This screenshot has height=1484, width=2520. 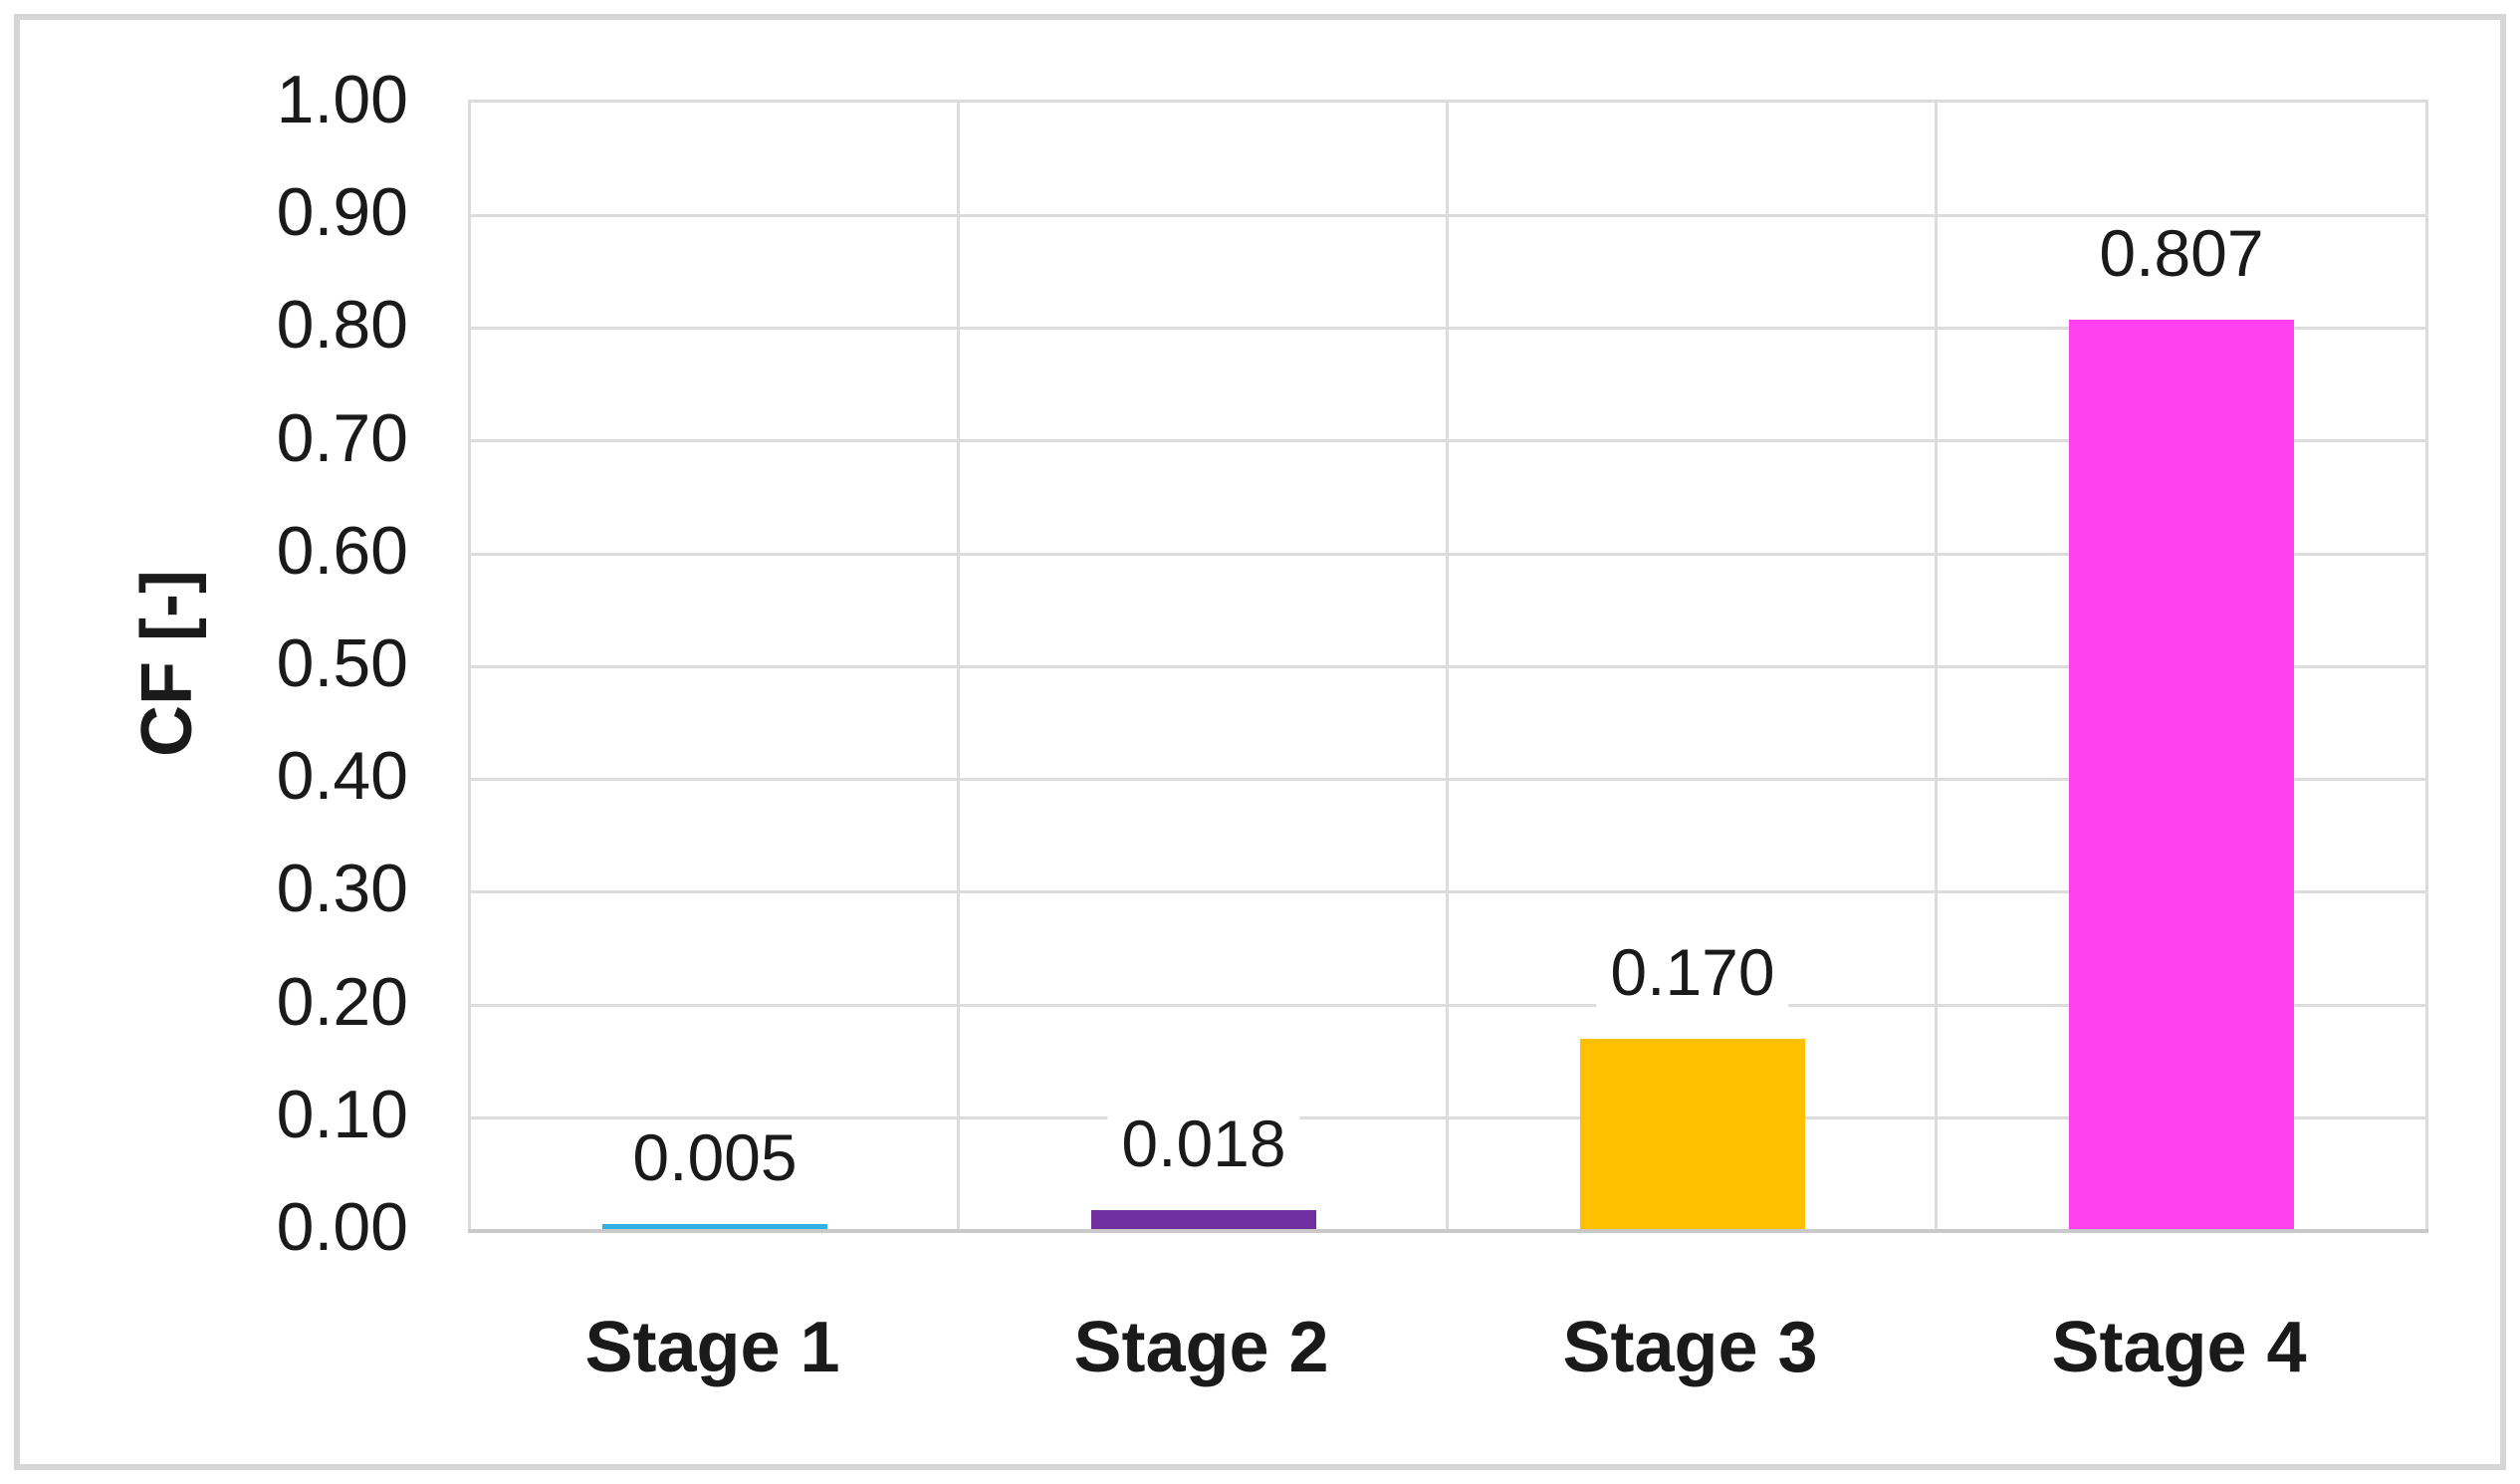 I want to click on data-label-stage-1: 0.005, so click(x=714, y=1157).